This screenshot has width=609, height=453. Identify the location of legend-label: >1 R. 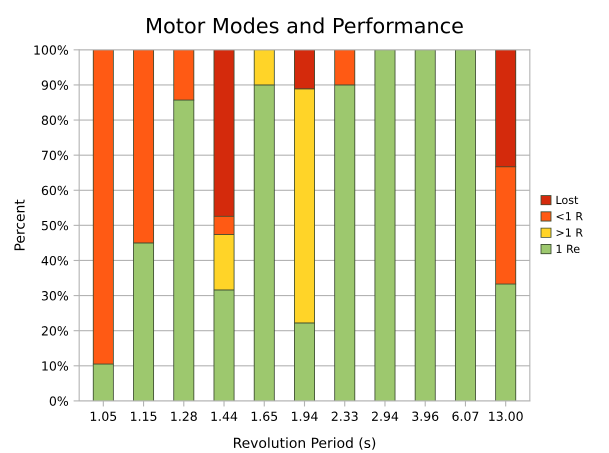
(569, 232).